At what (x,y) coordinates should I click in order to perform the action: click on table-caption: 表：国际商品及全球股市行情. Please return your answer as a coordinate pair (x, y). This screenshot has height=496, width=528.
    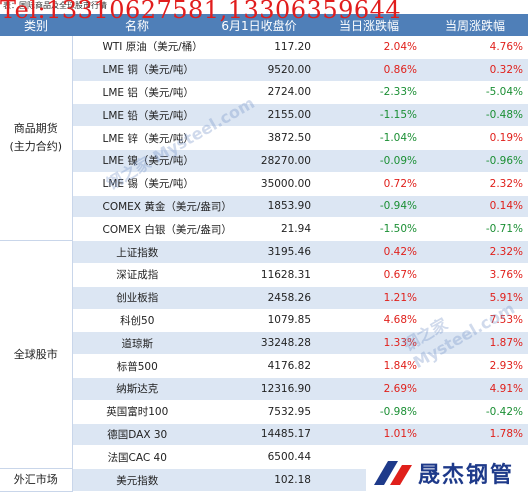
    Looking at the image, I should click on (55, 5).